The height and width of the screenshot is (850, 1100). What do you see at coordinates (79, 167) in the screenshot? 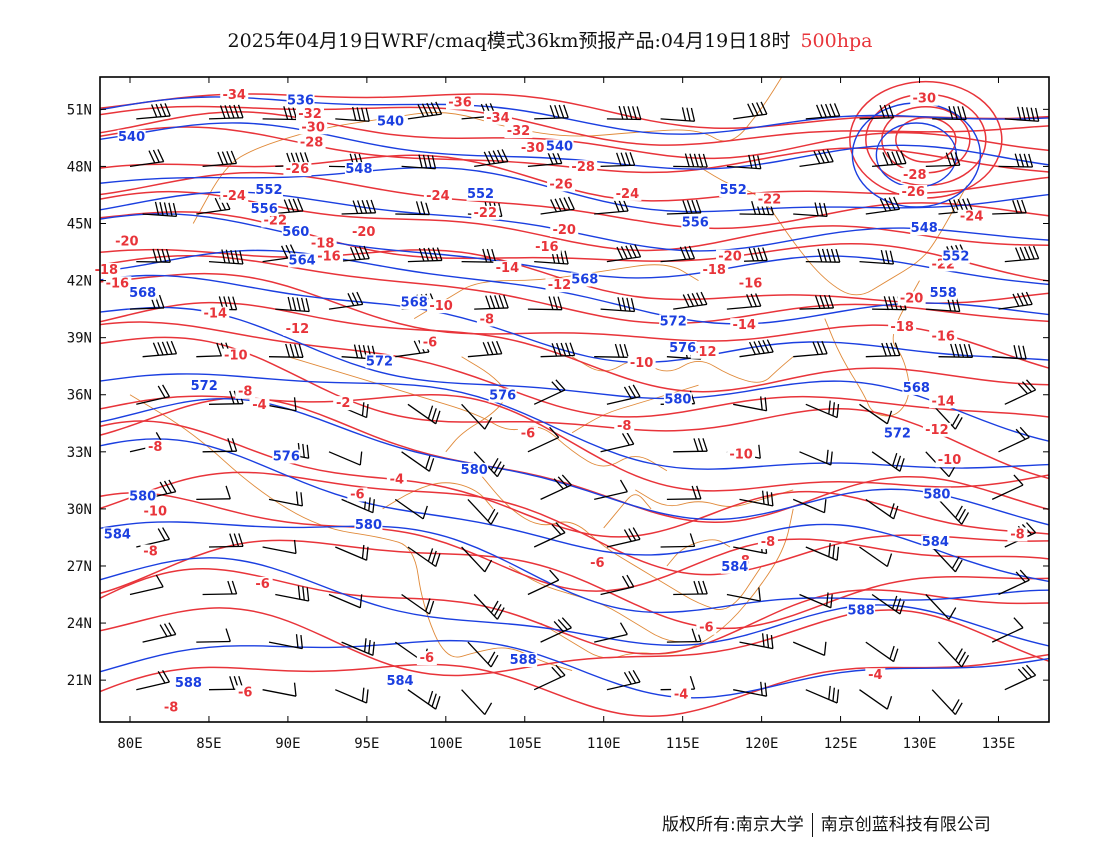
I see `lat-label: 48N` at bounding box center [79, 167].